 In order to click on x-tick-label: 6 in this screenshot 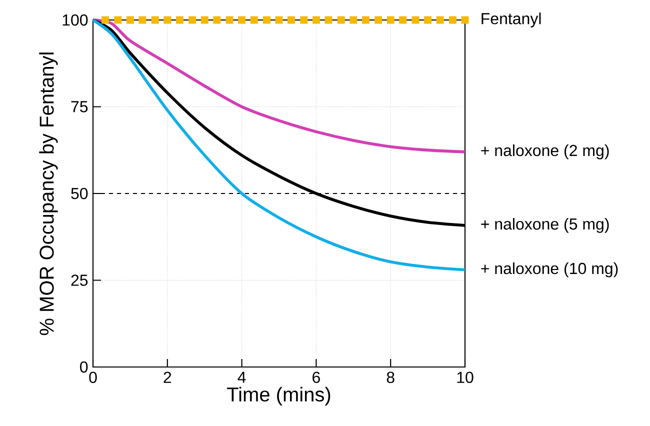, I will do `click(316, 378)`.